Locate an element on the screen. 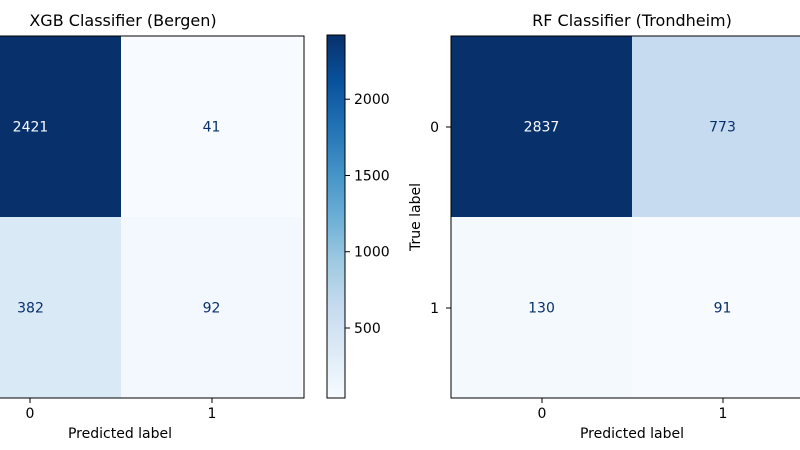 The image size is (800, 450). colorbar: 500 1000 1500 2000 is located at coordinates (358, 216).